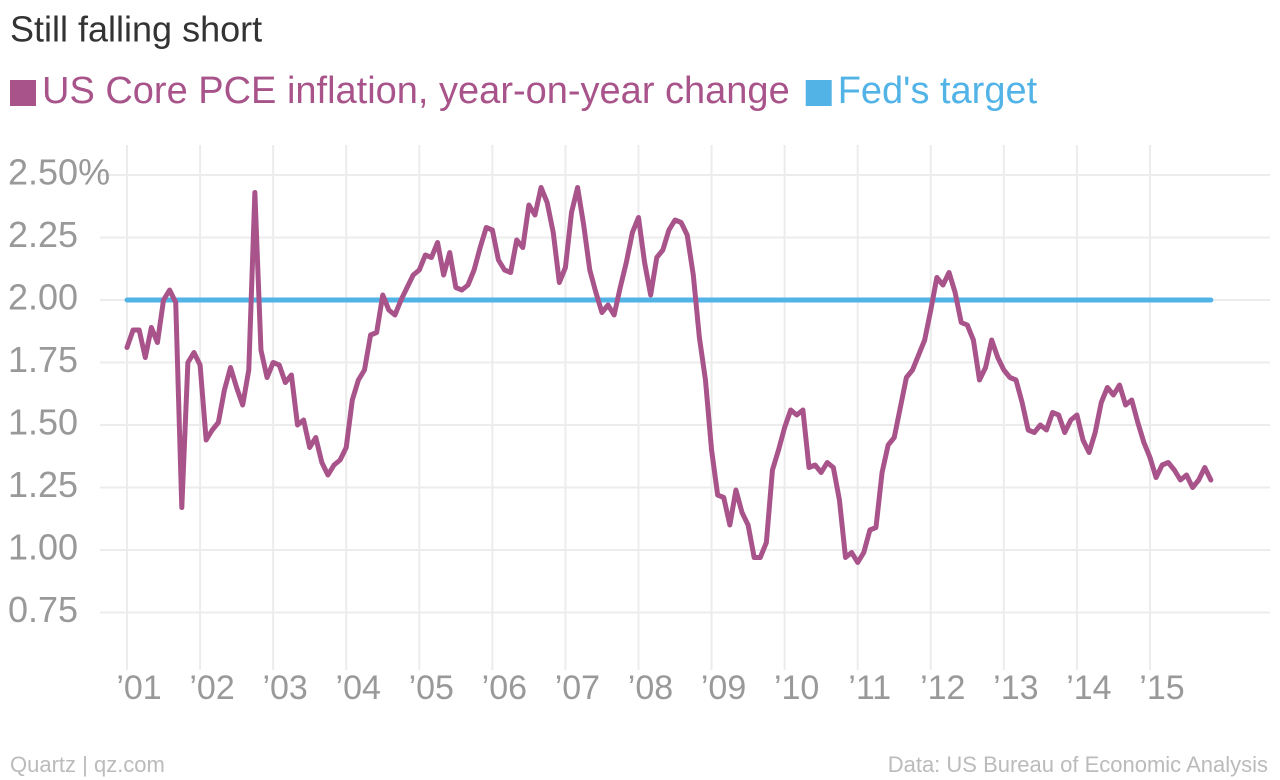 This screenshot has height=780, width=1280. What do you see at coordinates (43, 547) in the screenshot?
I see `y-tick-label: 1.00` at bounding box center [43, 547].